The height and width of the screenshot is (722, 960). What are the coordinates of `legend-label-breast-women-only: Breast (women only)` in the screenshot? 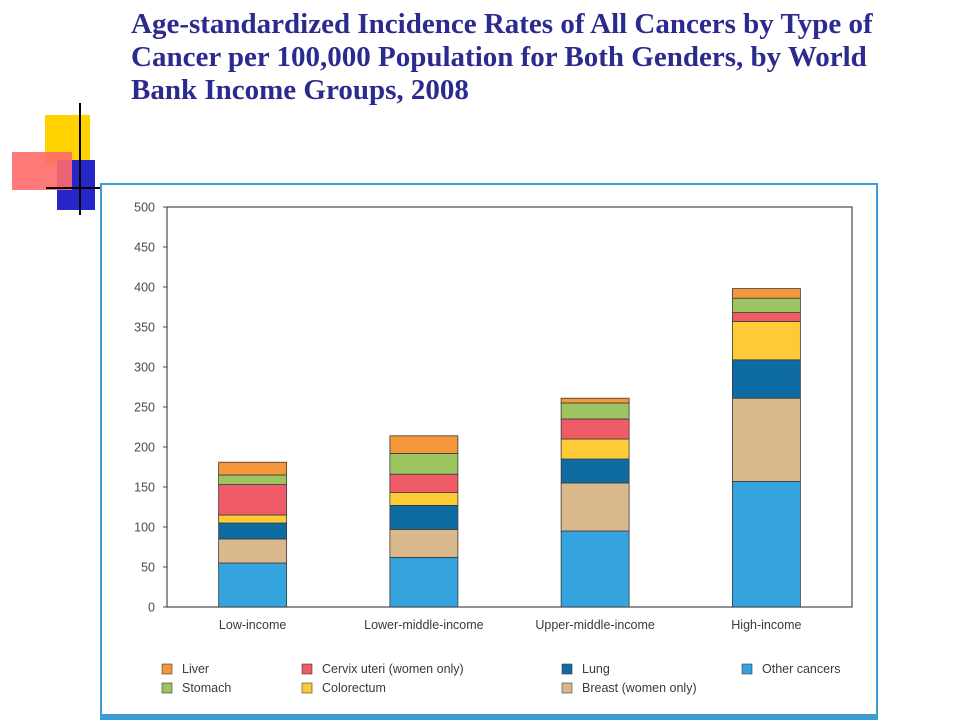 It's located at (639, 688).